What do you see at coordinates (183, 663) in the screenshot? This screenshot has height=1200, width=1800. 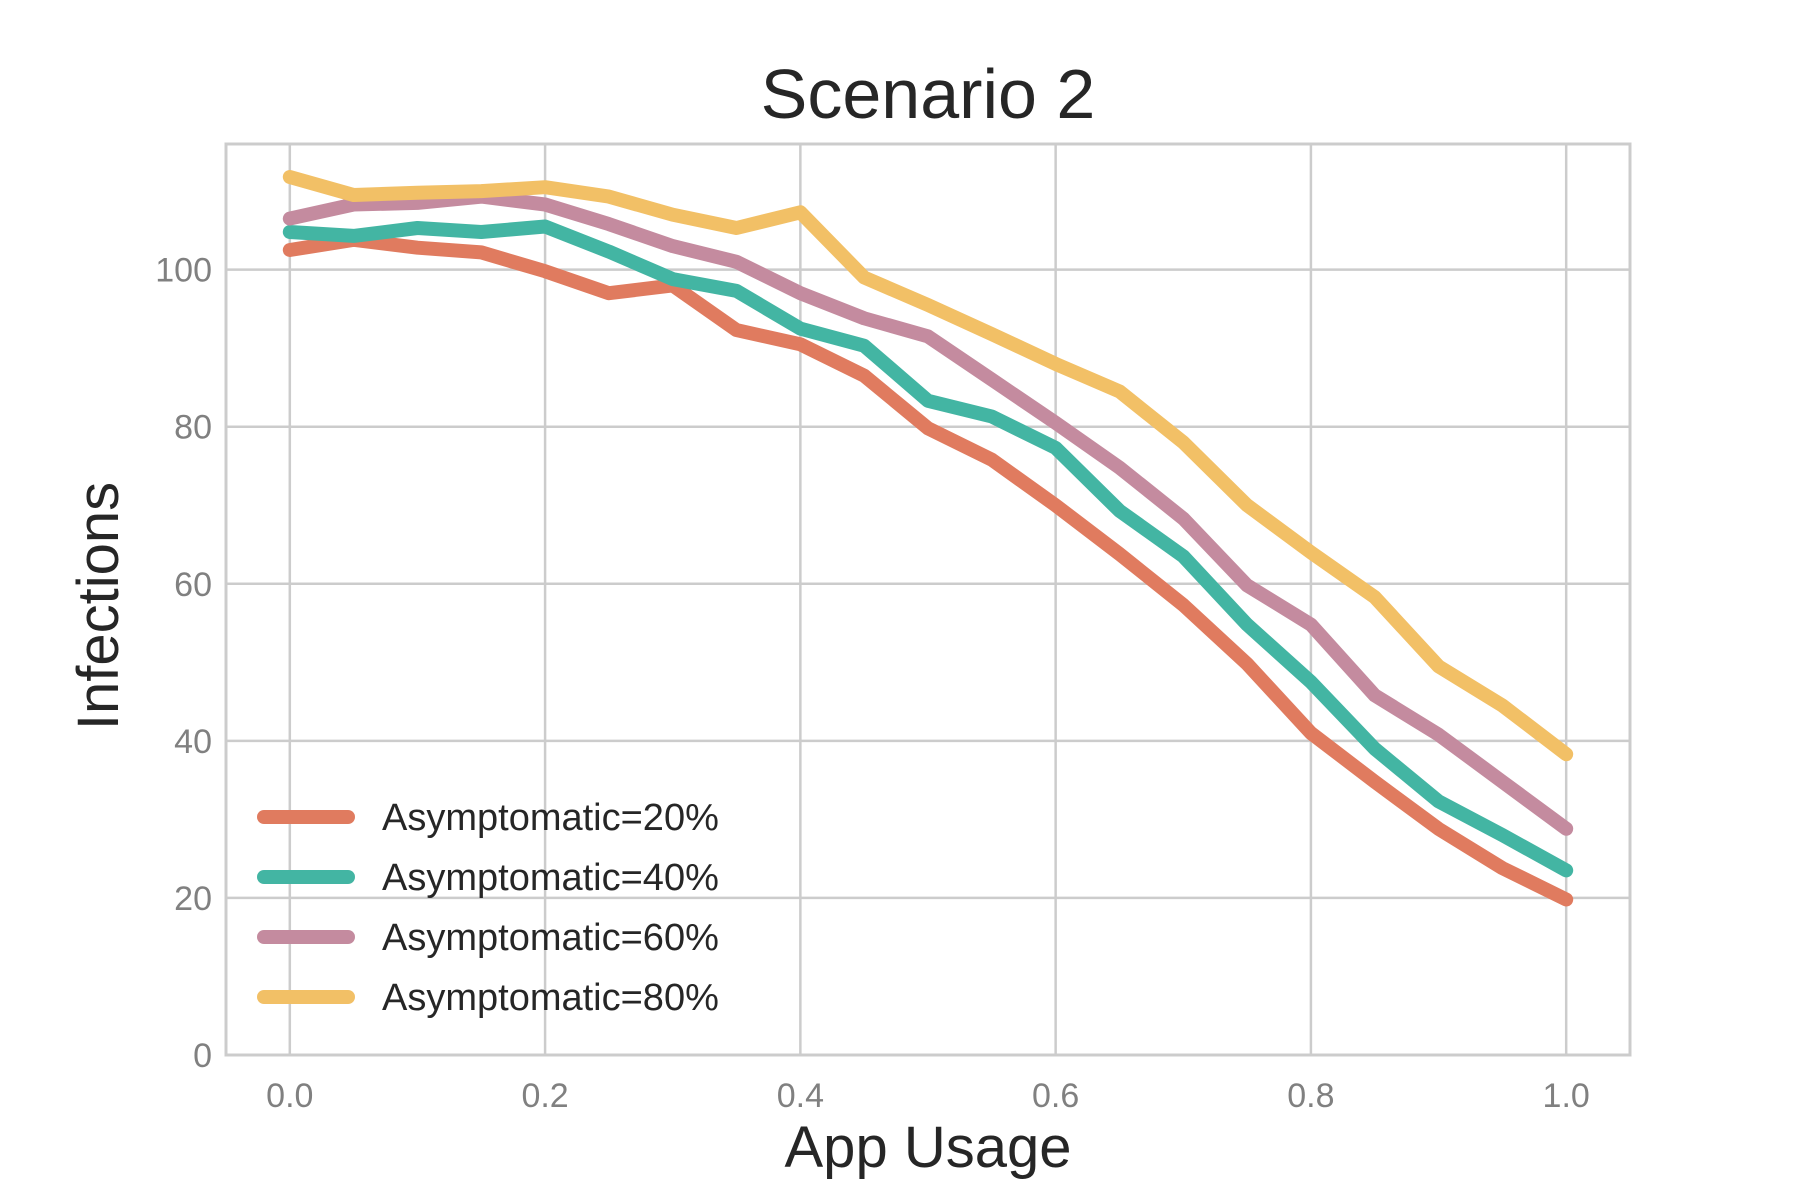 I see `y-tick-labels: 0 20 40 60 80 100` at bounding box center [183, 663].